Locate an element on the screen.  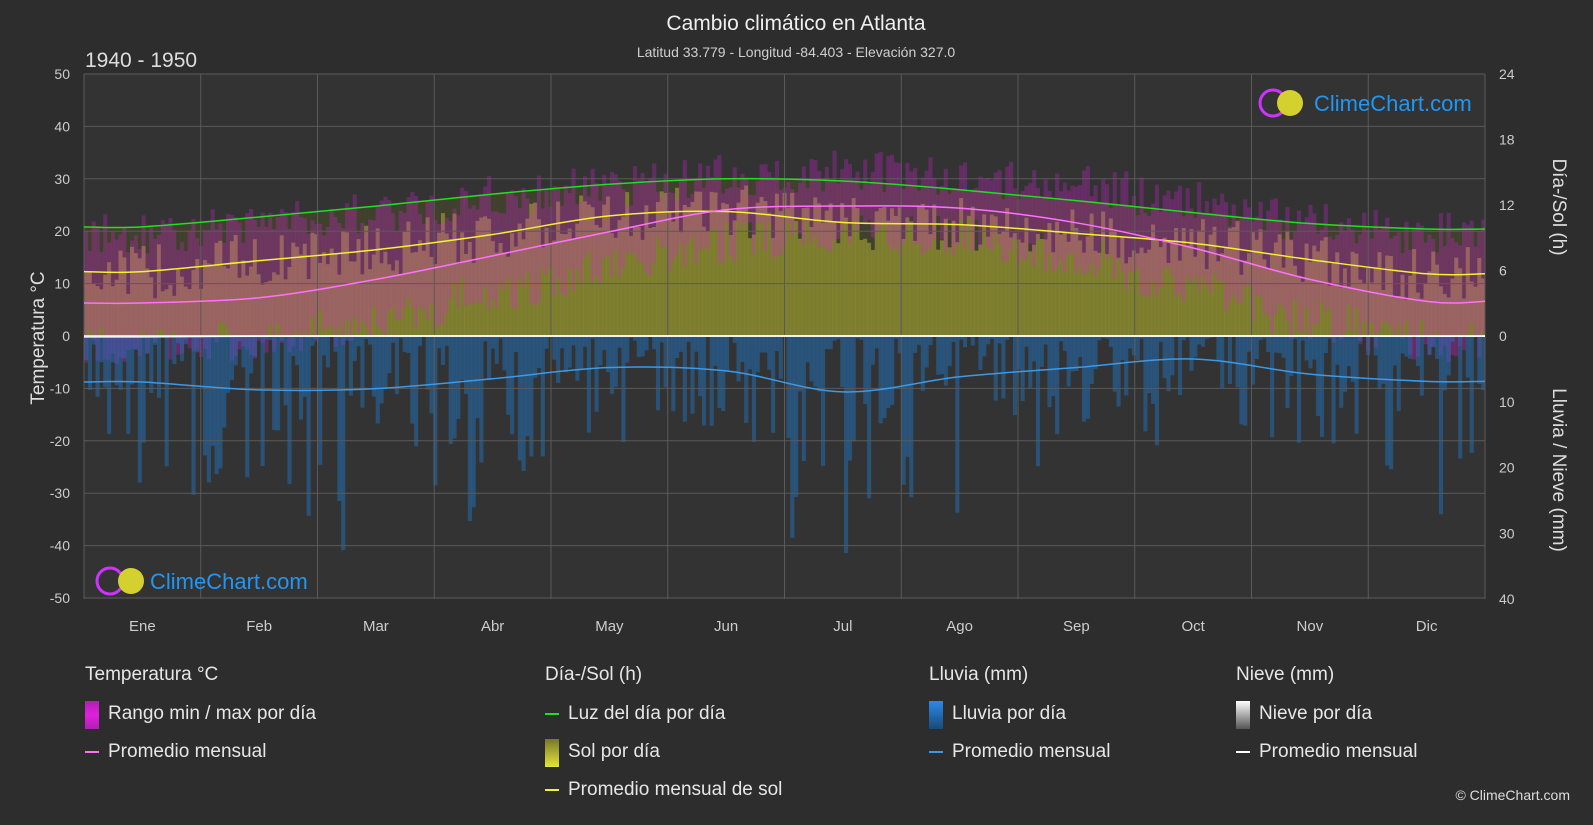
brand-logo-top: ClimeChart.com is located at coordinates (1365, 103).